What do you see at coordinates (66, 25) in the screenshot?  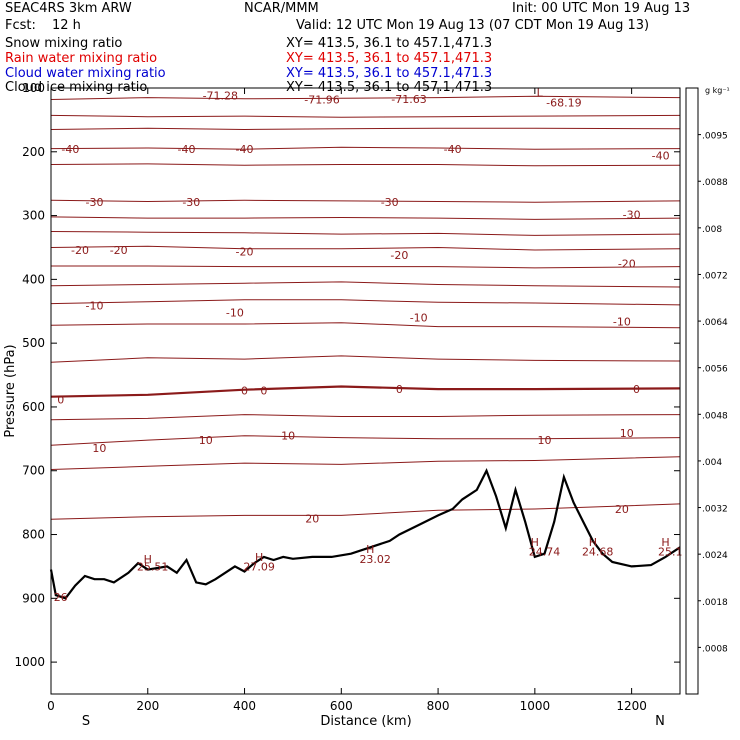 I see `fcst-value: 12 h` at bounding box center [66, 25].